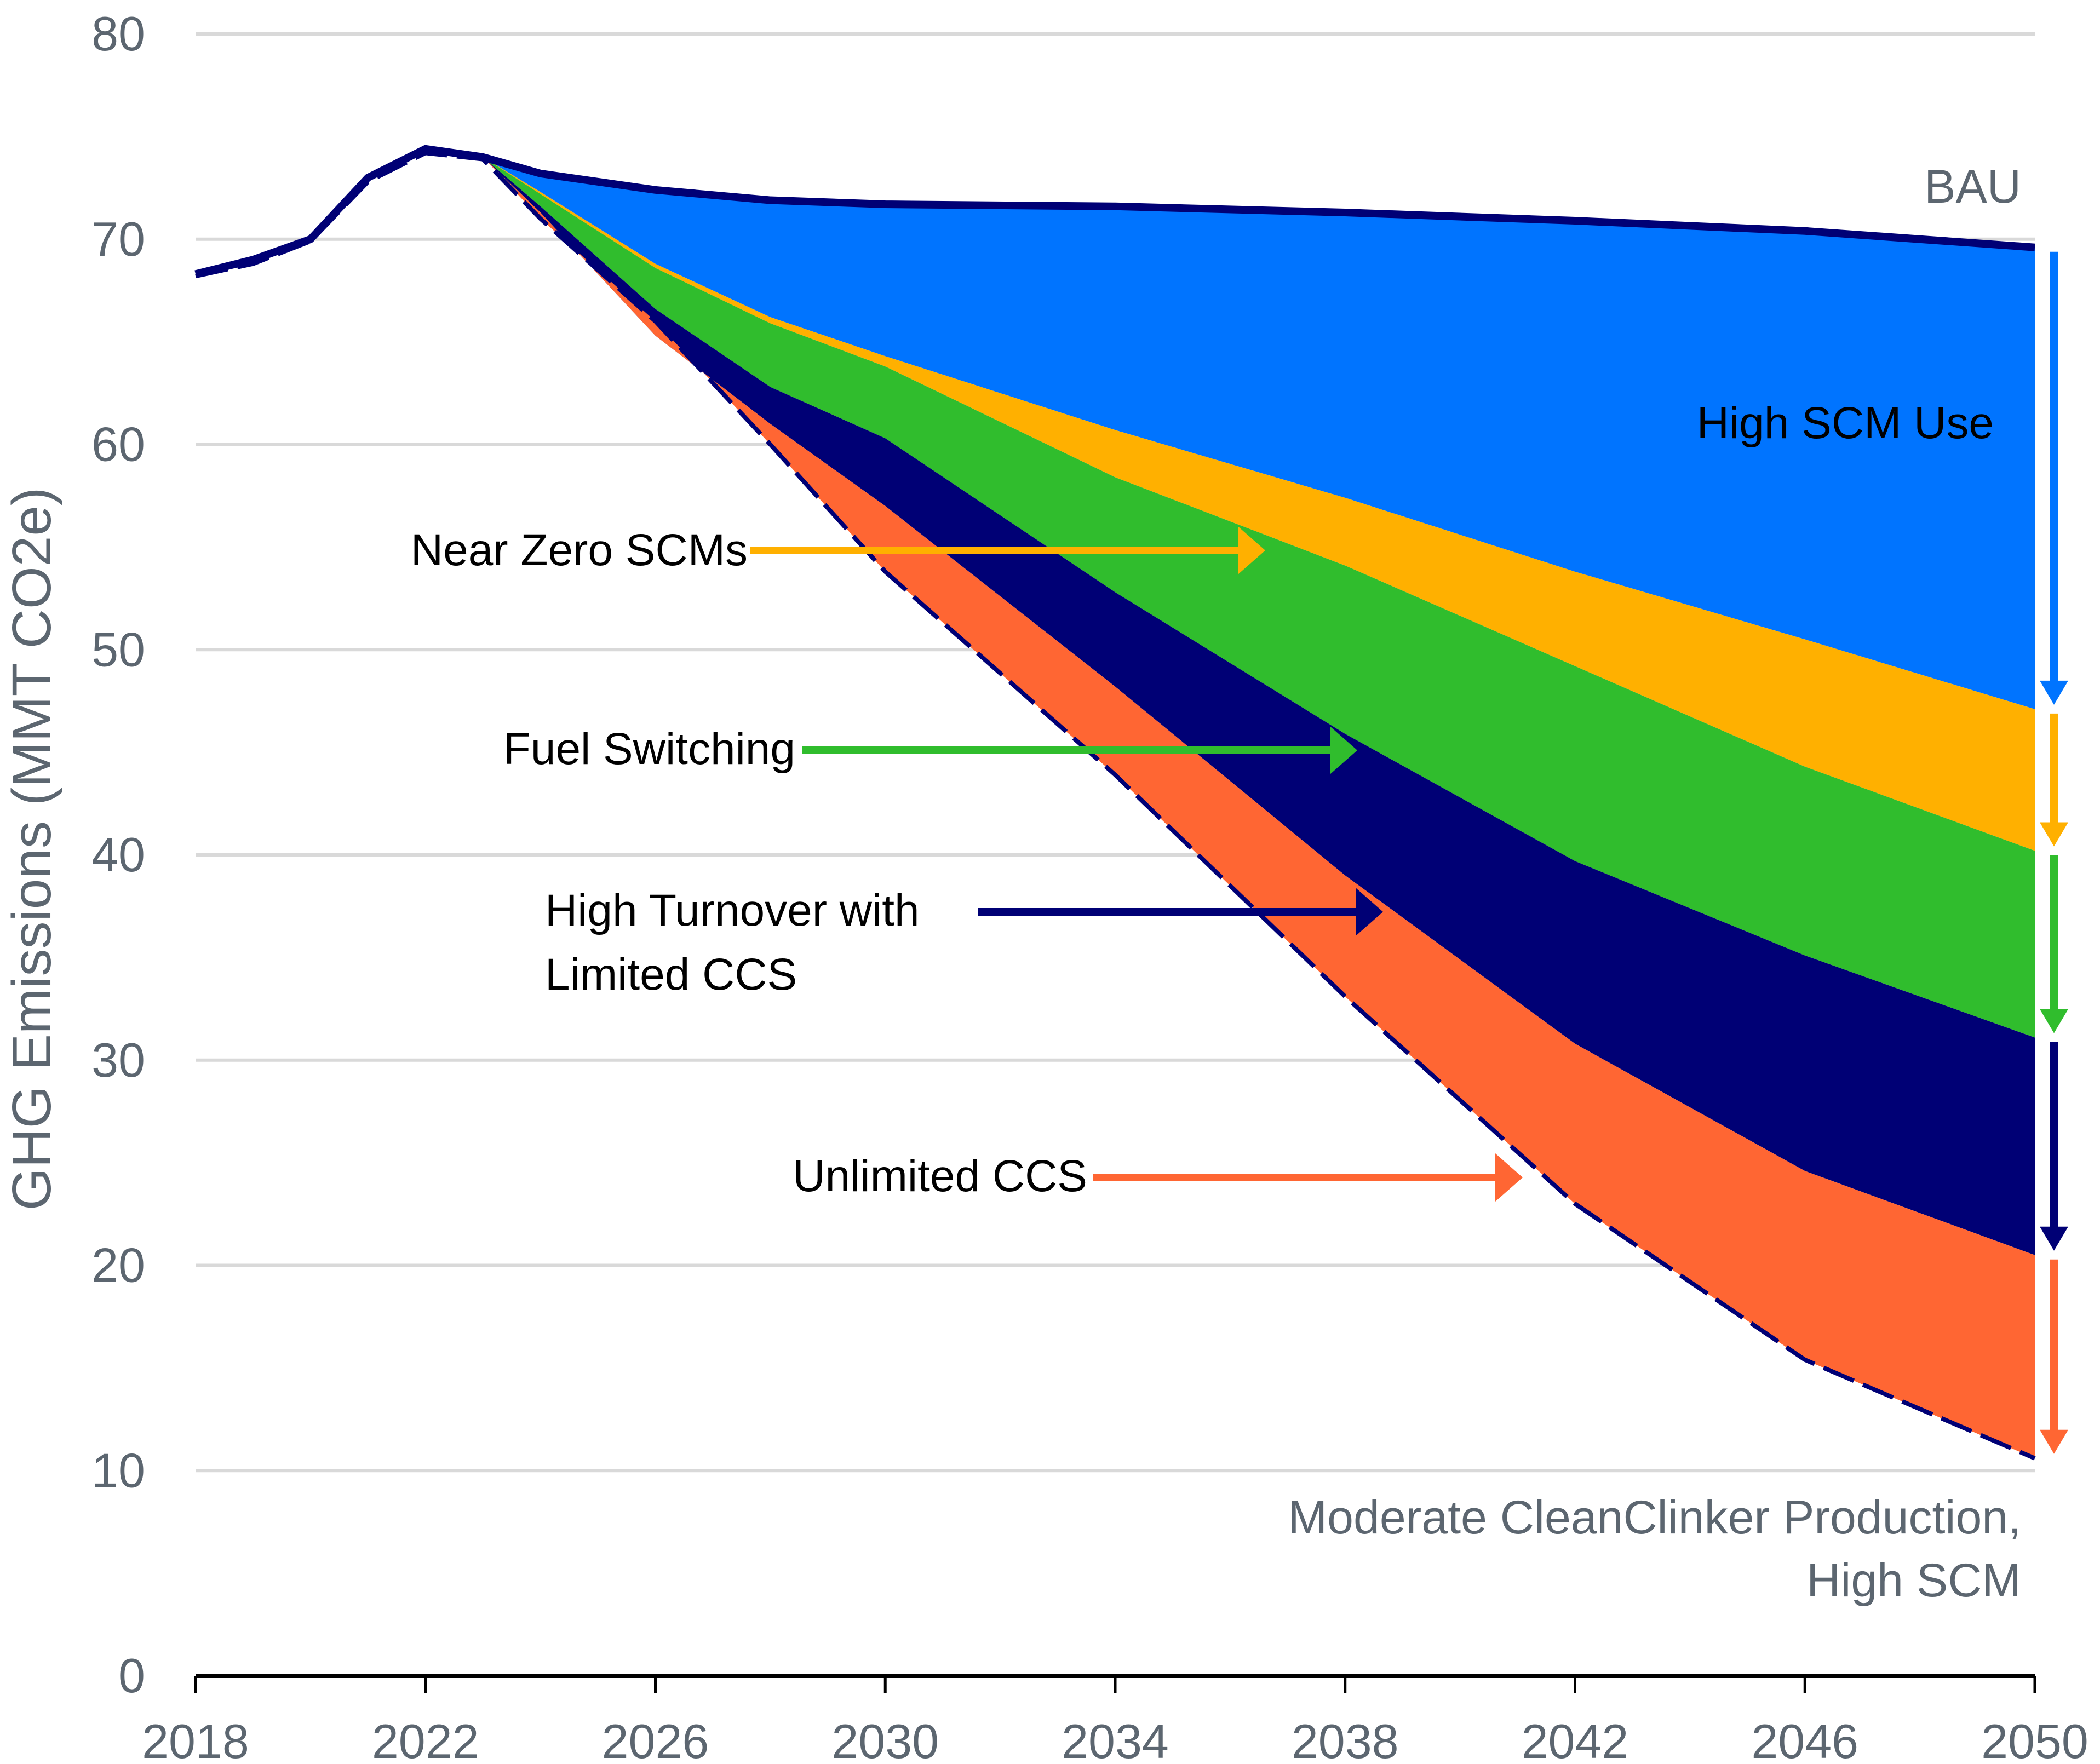 This screenshot has width=2100, height=1764. I want to click on y-tick-label: 80, so click(118, 34).